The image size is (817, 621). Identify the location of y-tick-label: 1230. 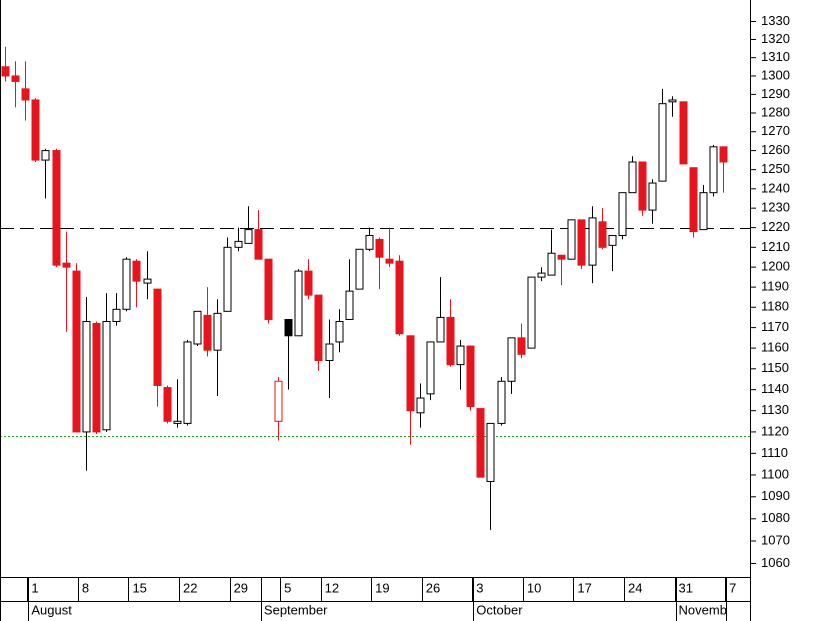
(775, 207).